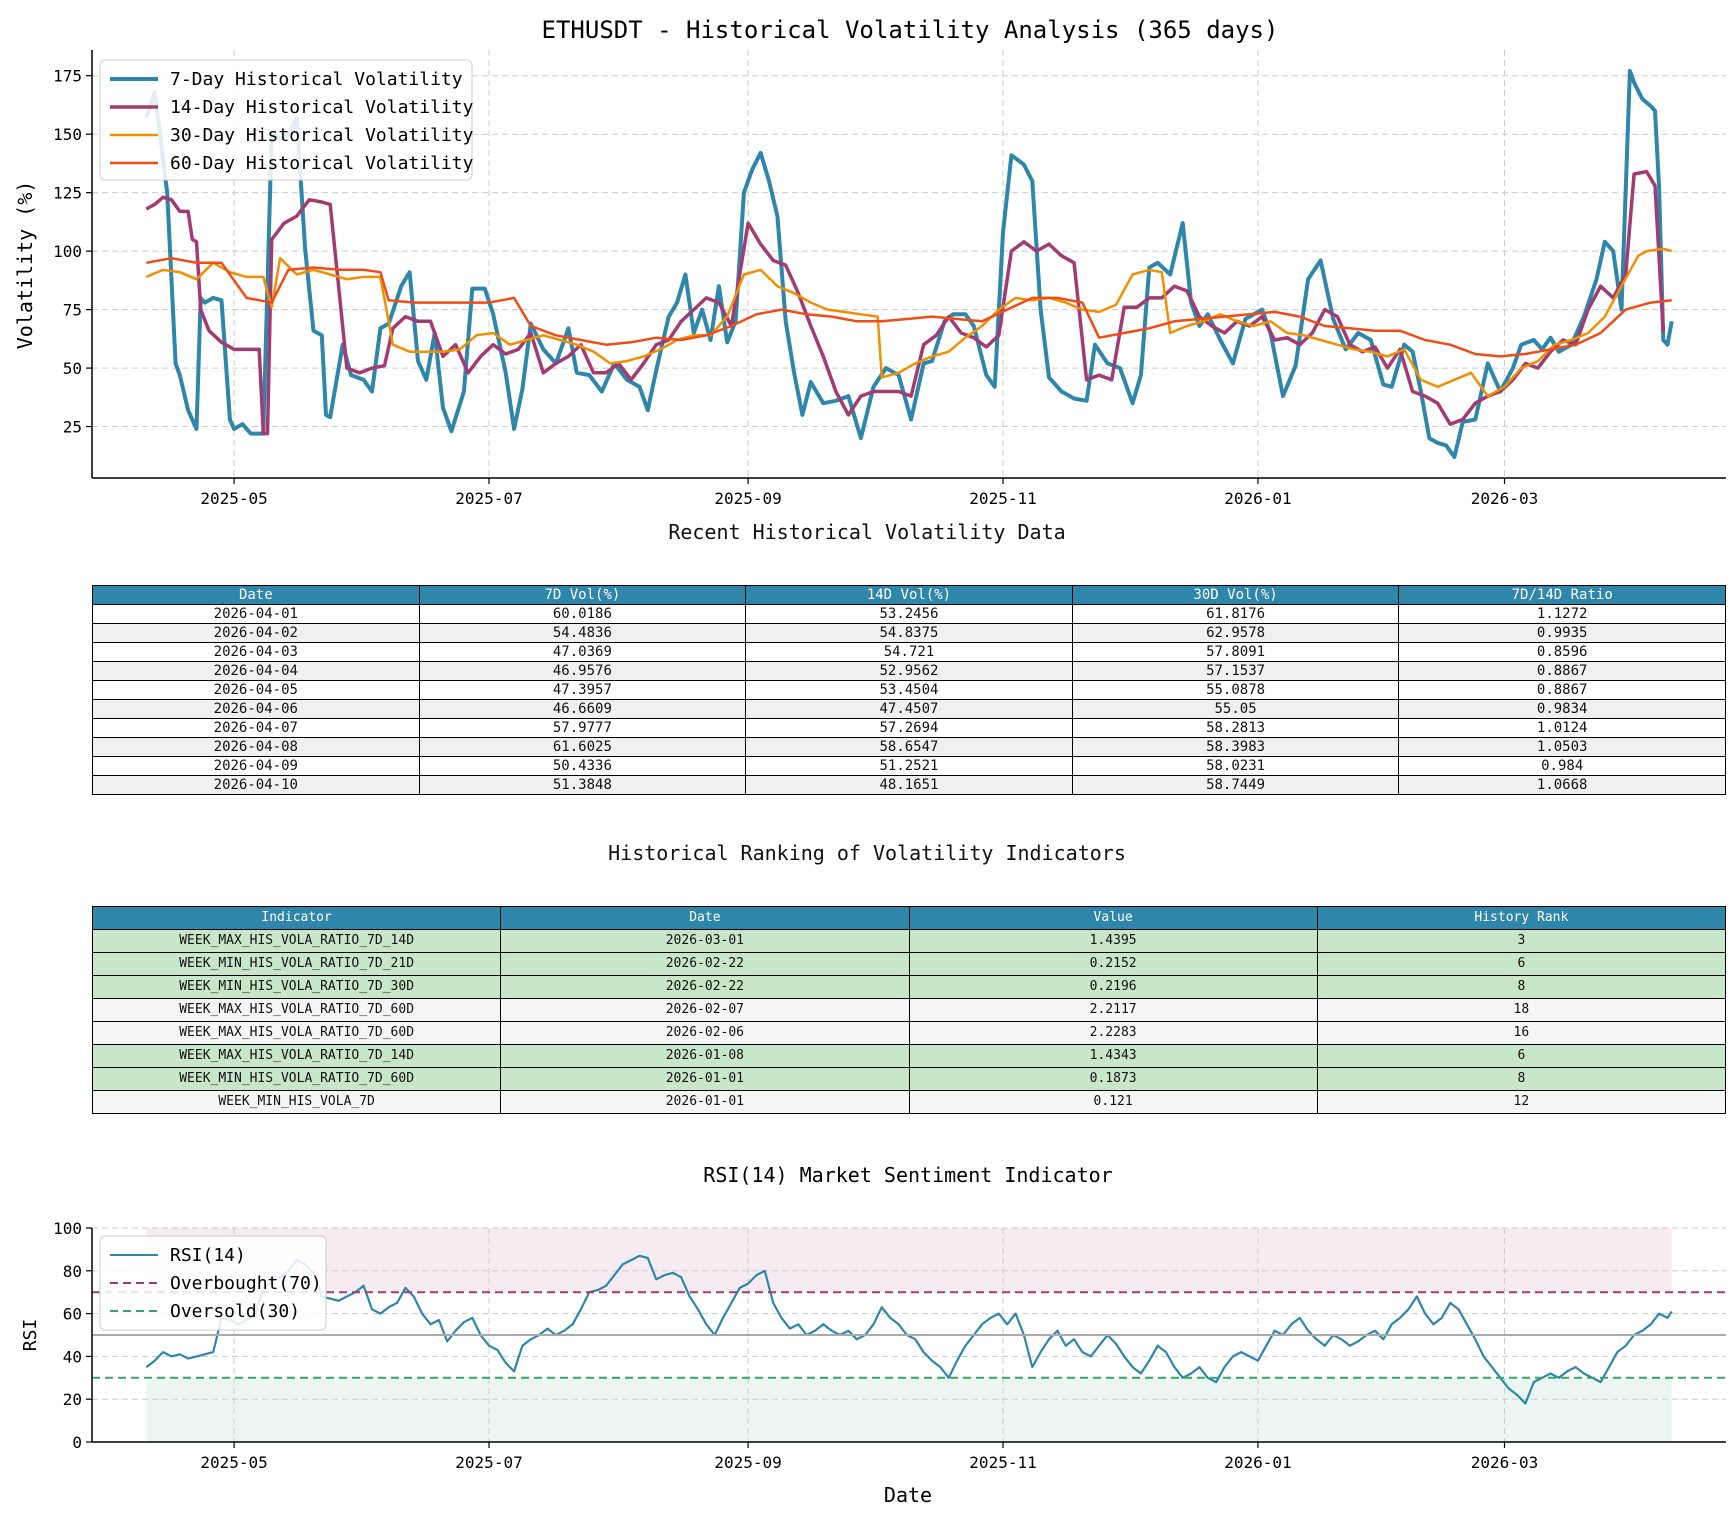 The height and width of the screenshot is (1513, 1734). What do you see at coordinates (1562, 671) in the screenshot?
I see `table-cell: 0.8867` at bounding box center [1562, 671].